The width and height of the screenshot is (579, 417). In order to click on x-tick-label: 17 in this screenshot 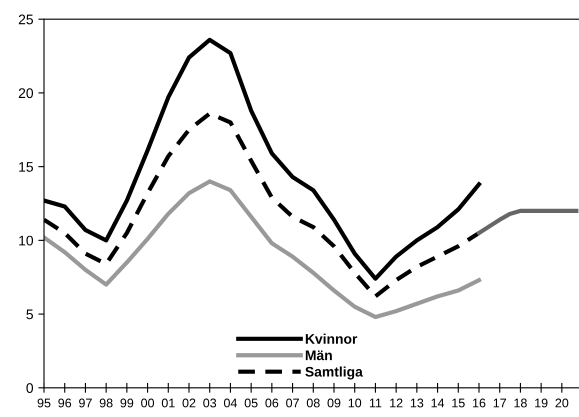, I will do `click(500, 403)`.